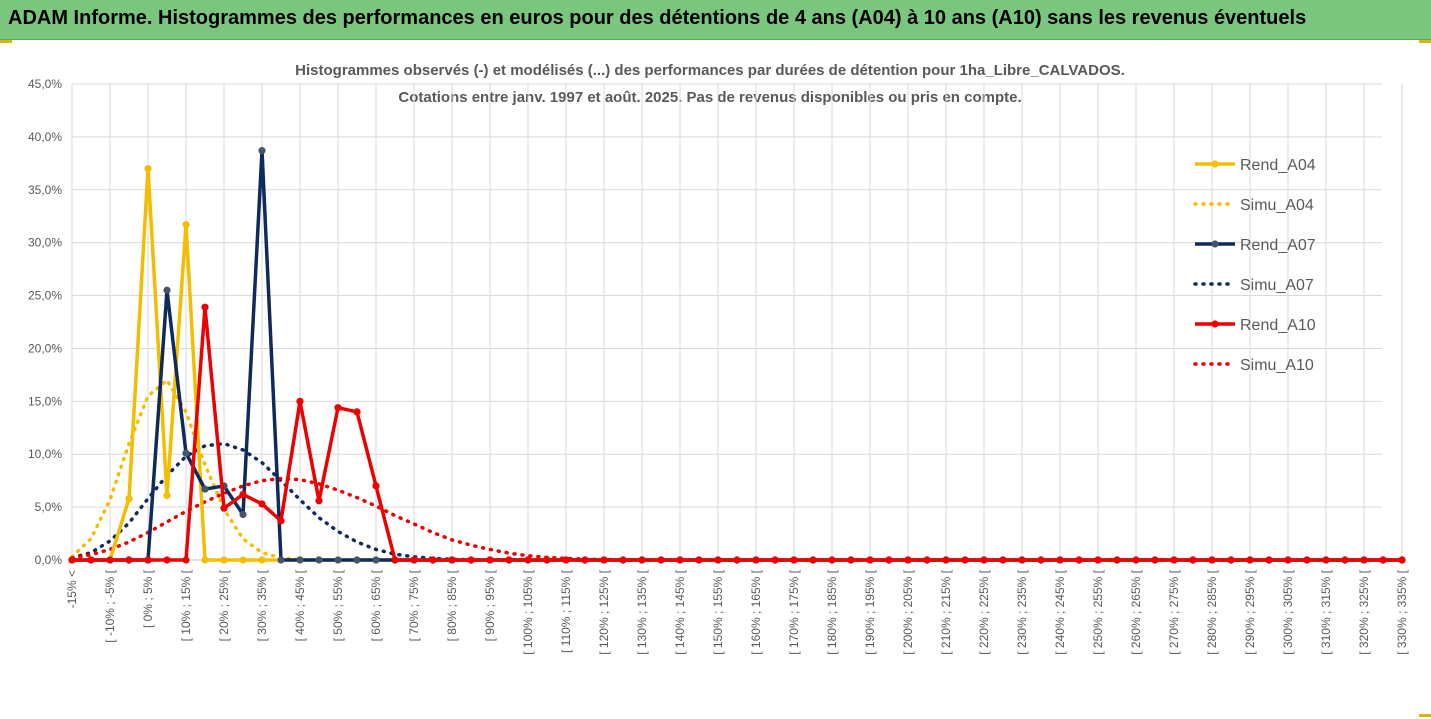  Describe the element at coordinates (72, 589) in the screenshot. I see `x-tick-label: -15% <` at that location.